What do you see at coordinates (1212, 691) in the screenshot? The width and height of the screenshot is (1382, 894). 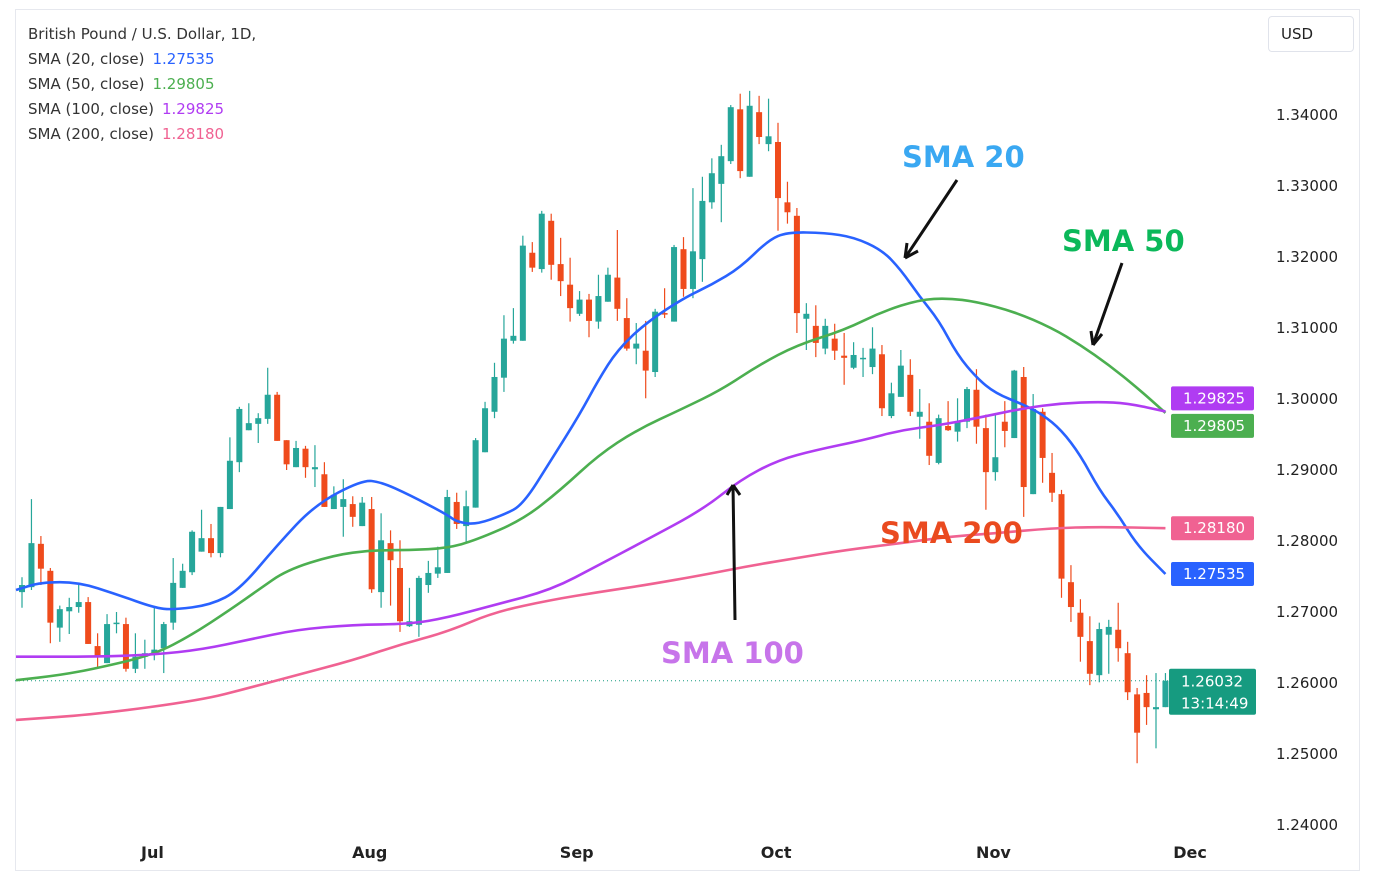 I see `last-price-label-bg` at bounding box center [1212, 691].